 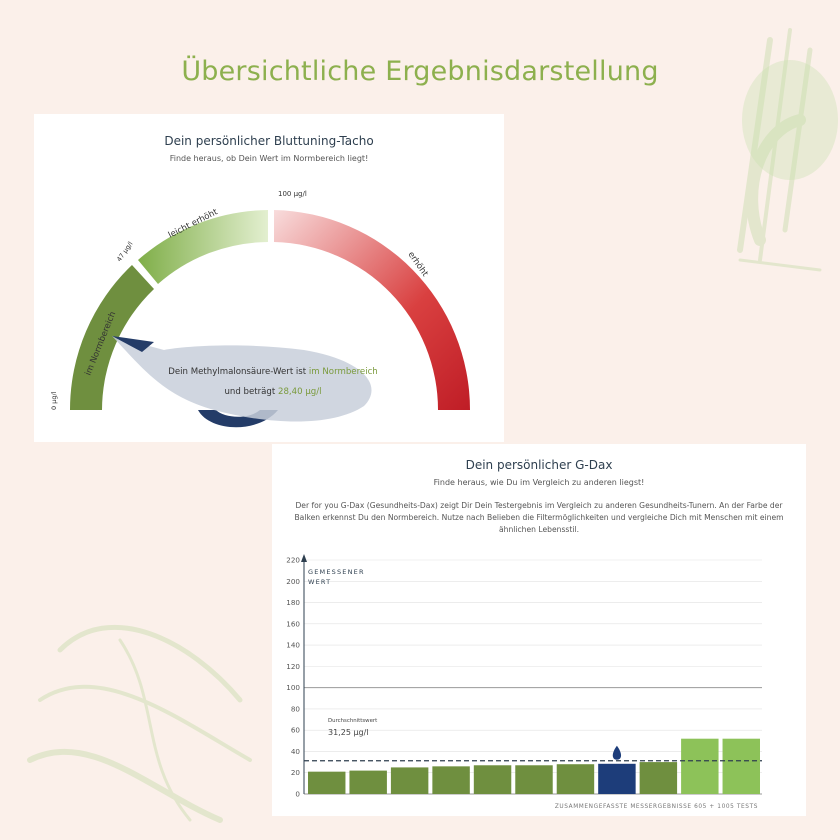 What do you see at coordinates (293, 623) in the screenshot?
I see `y-tick-label: 160` at bounding box center [293, 623].